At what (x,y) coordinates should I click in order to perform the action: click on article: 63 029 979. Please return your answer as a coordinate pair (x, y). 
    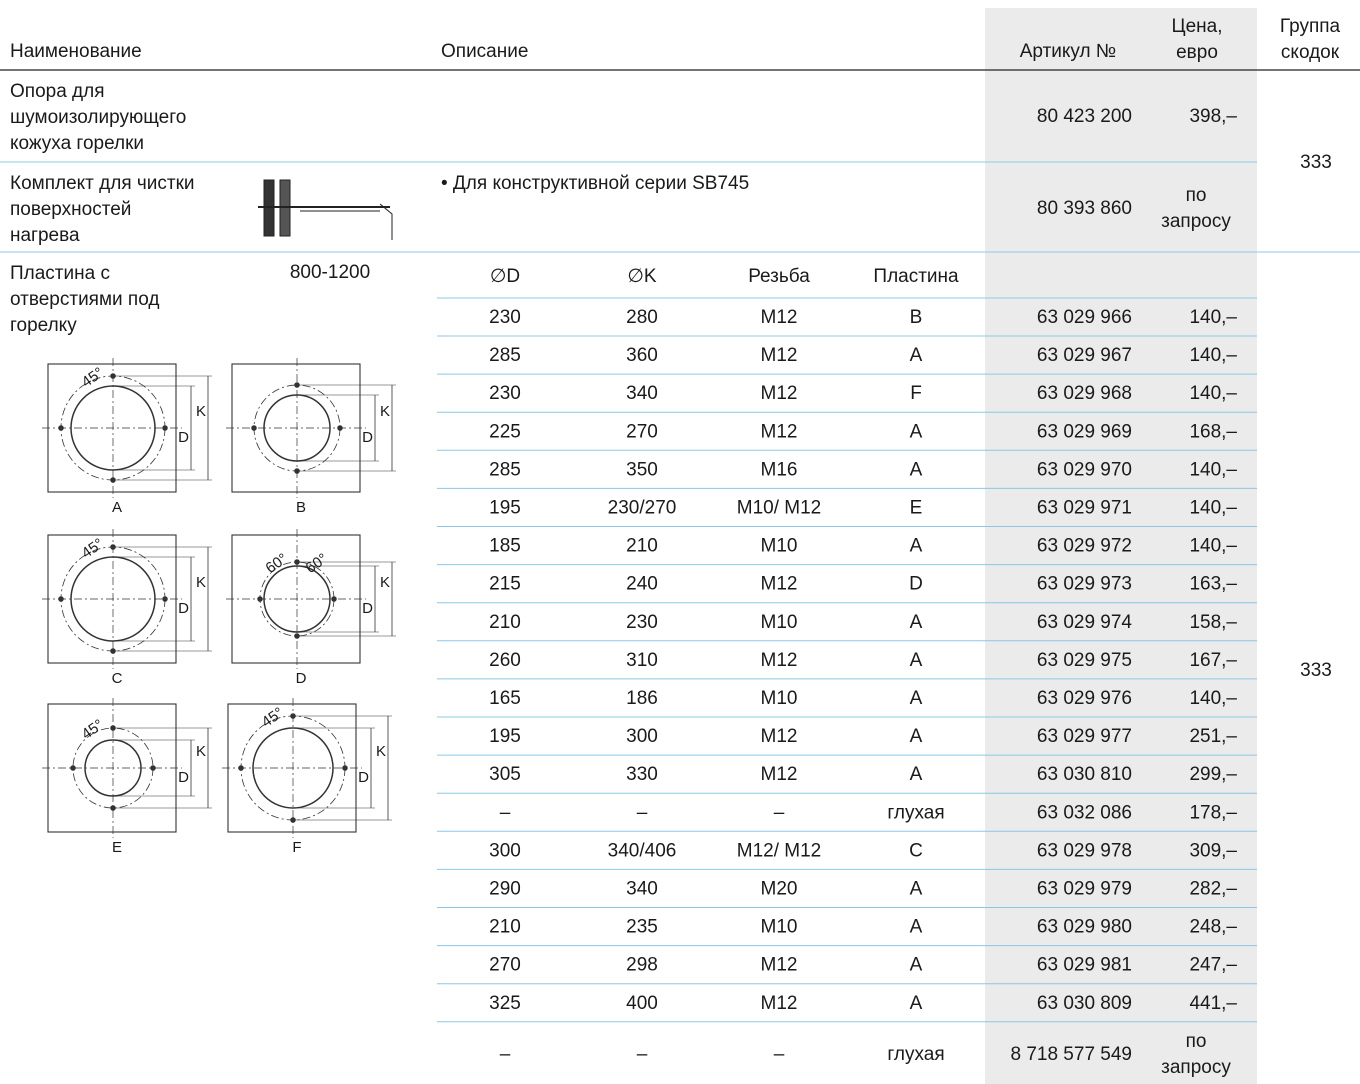
    Looking at the image, I should click on (1084, 889).